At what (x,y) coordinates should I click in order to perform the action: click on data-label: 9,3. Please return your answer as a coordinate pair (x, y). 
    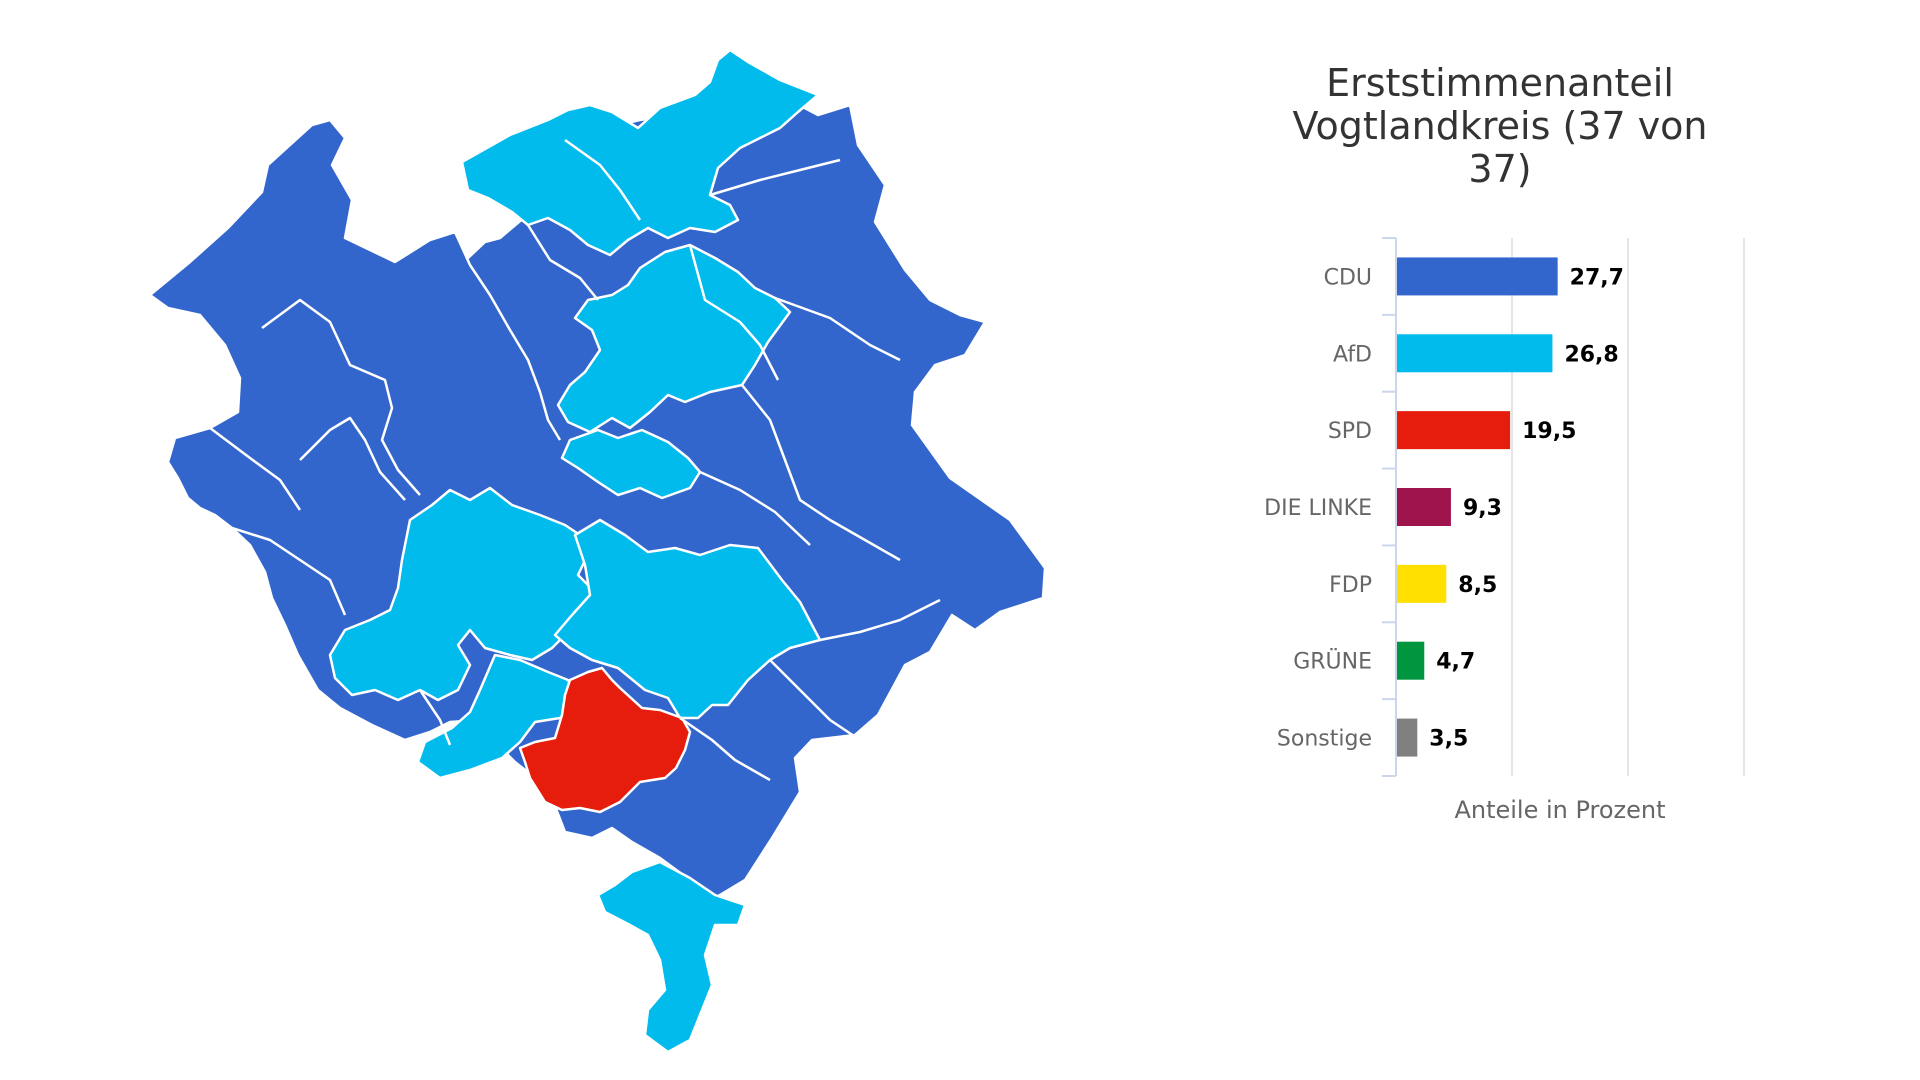
    Looking at the image, I should click on (1482, 508).